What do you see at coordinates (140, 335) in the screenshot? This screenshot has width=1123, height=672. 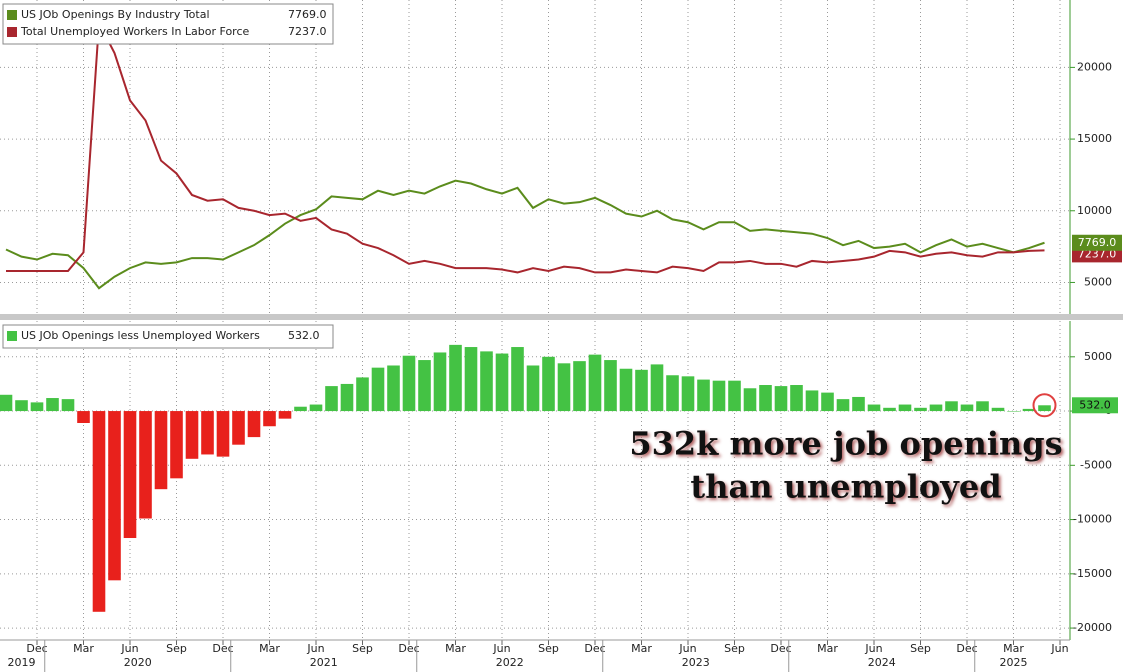 I see `legend-label: US JOb Openings less Unemployed Workers` at bounding box center [140, 335].